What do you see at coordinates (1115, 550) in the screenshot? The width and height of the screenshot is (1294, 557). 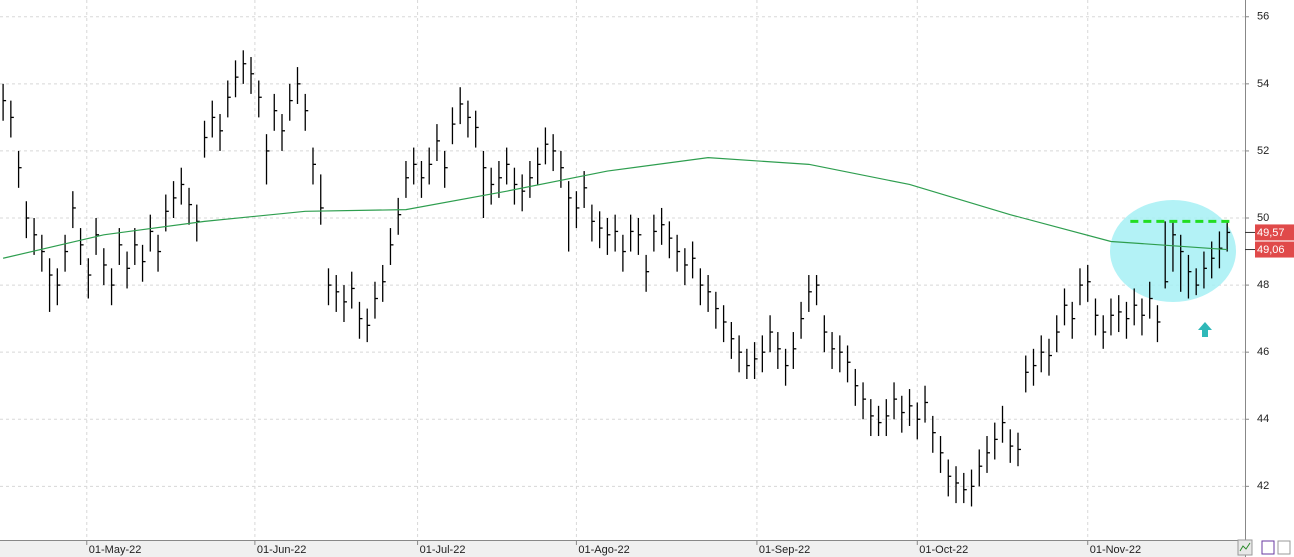 I see `x-tick-label: 01-Nov-22` at bounding box center [1115, 550].